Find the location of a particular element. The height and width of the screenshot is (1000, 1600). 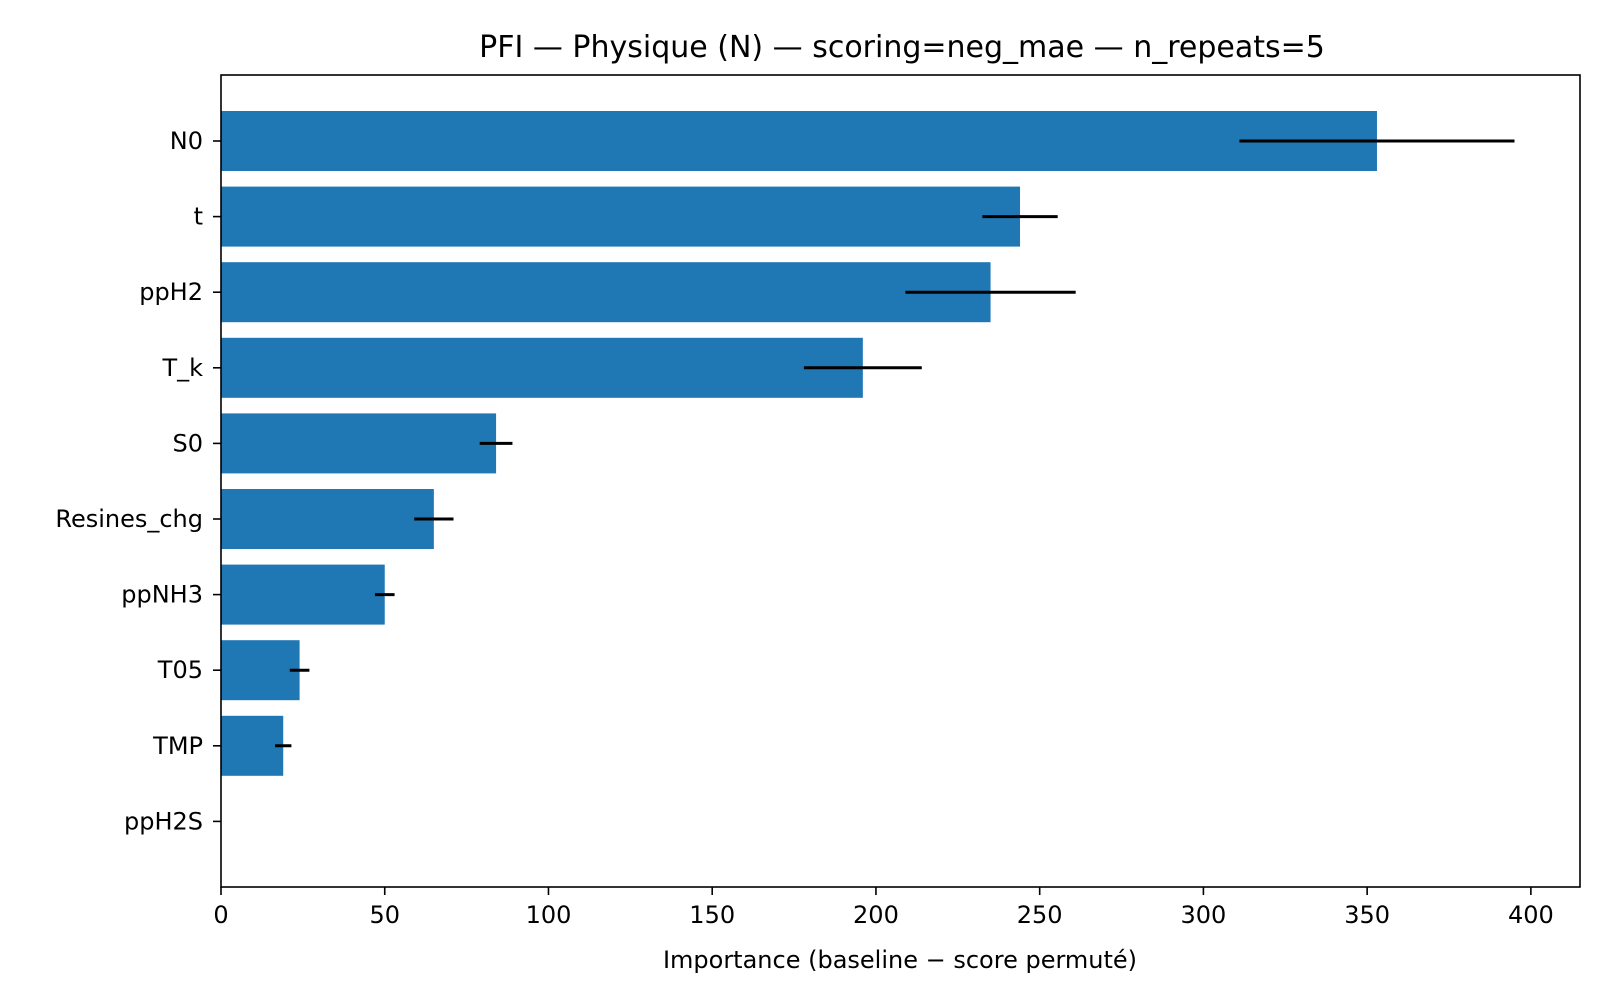

x-tick-label-400: 400 is located at coordinates (1531, 915).